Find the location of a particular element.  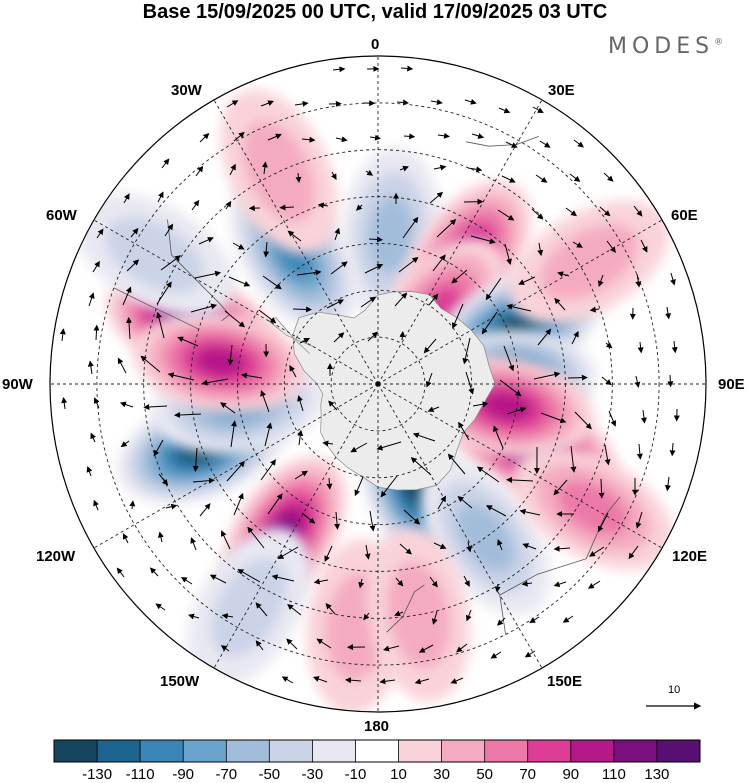

lon-label-180: 180 is located at coordinates (377, 726).